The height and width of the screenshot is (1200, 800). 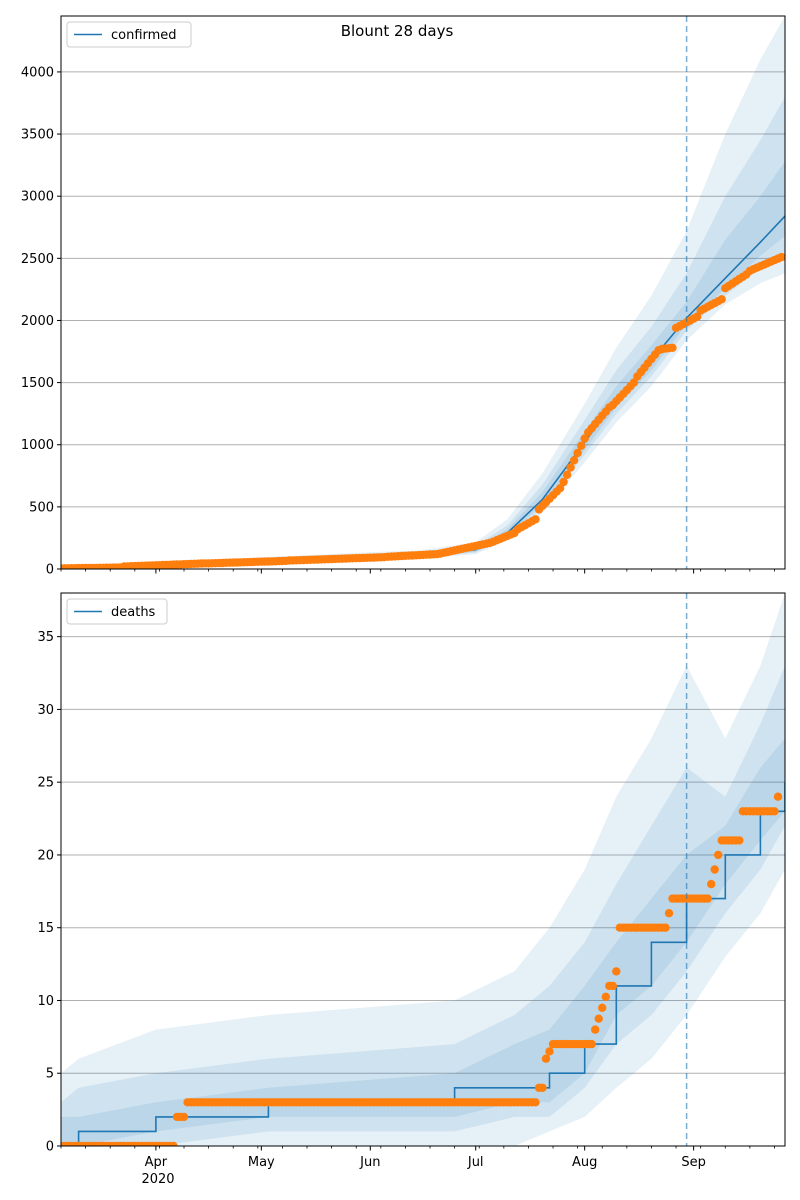 I want to click on x-tick-label: Jun, so click(x=369, y=1162).